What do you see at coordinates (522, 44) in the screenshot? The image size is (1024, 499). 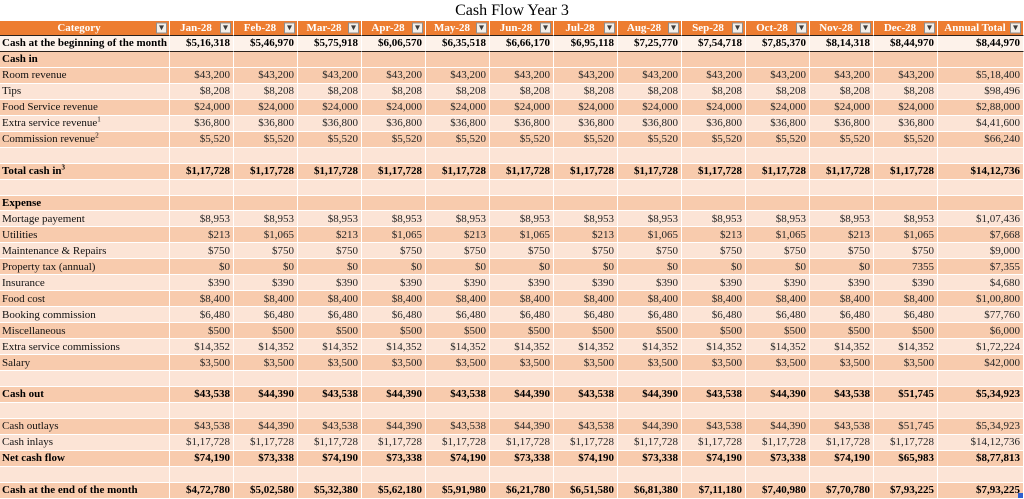 I see `cell: $6,66,170` at bounding box center [522, 44].